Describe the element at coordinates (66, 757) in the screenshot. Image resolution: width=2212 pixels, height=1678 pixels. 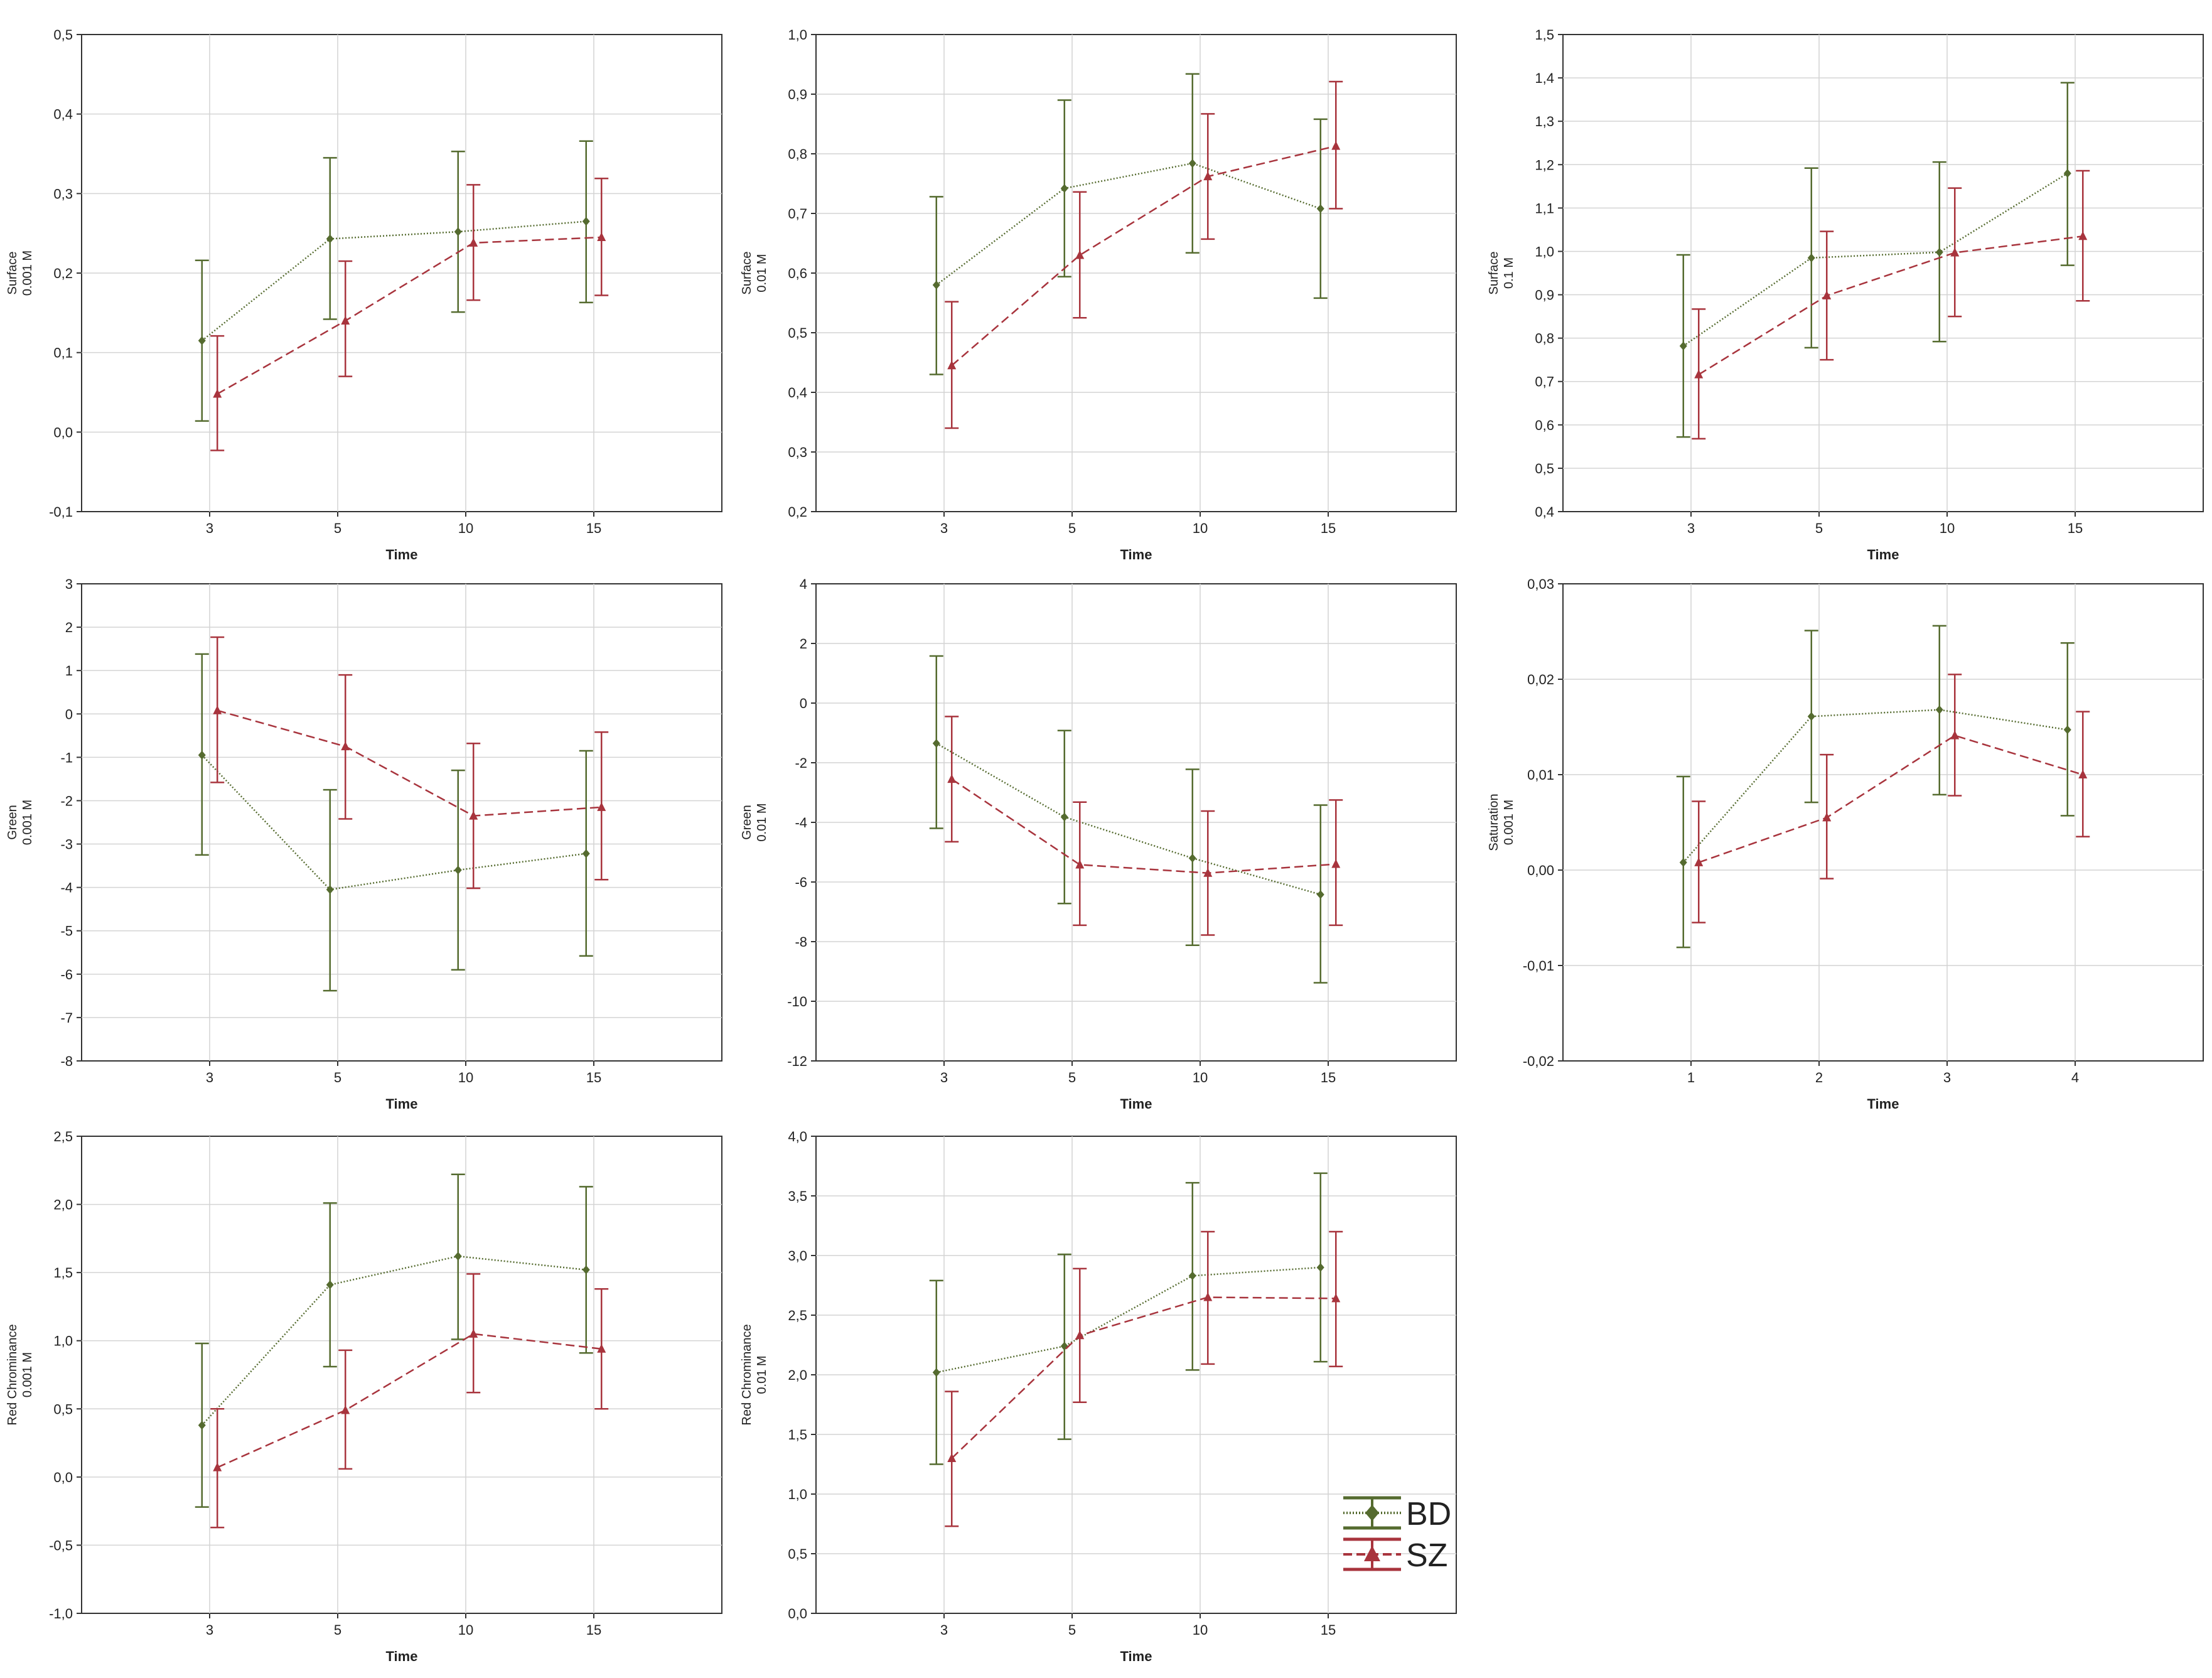
I see `y-tick-label: -1` at that location.